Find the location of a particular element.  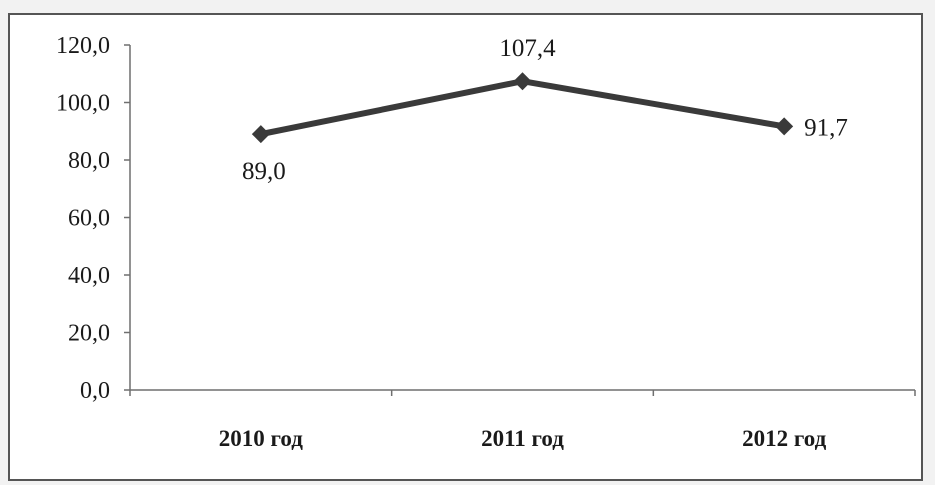

y-tick-label: 80,0 is located at coordinates (89, 161).